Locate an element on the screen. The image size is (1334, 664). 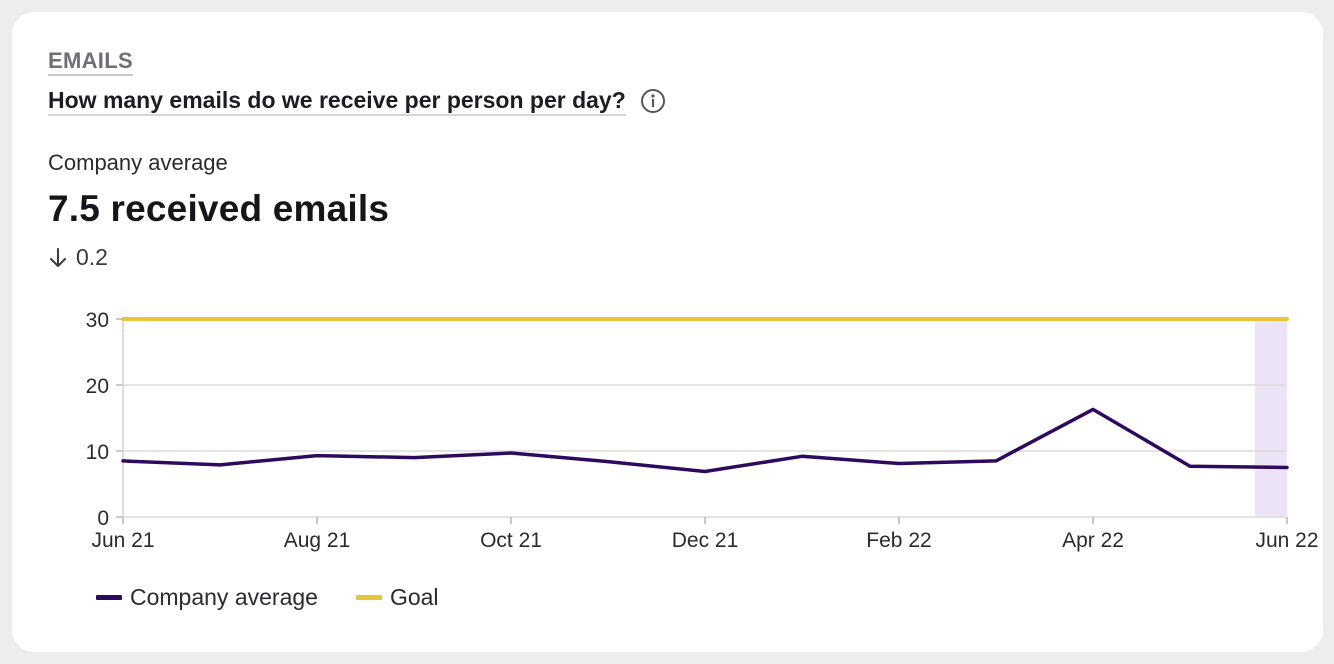
legend-item-goal: Goal is located at coordinates (397, 597).